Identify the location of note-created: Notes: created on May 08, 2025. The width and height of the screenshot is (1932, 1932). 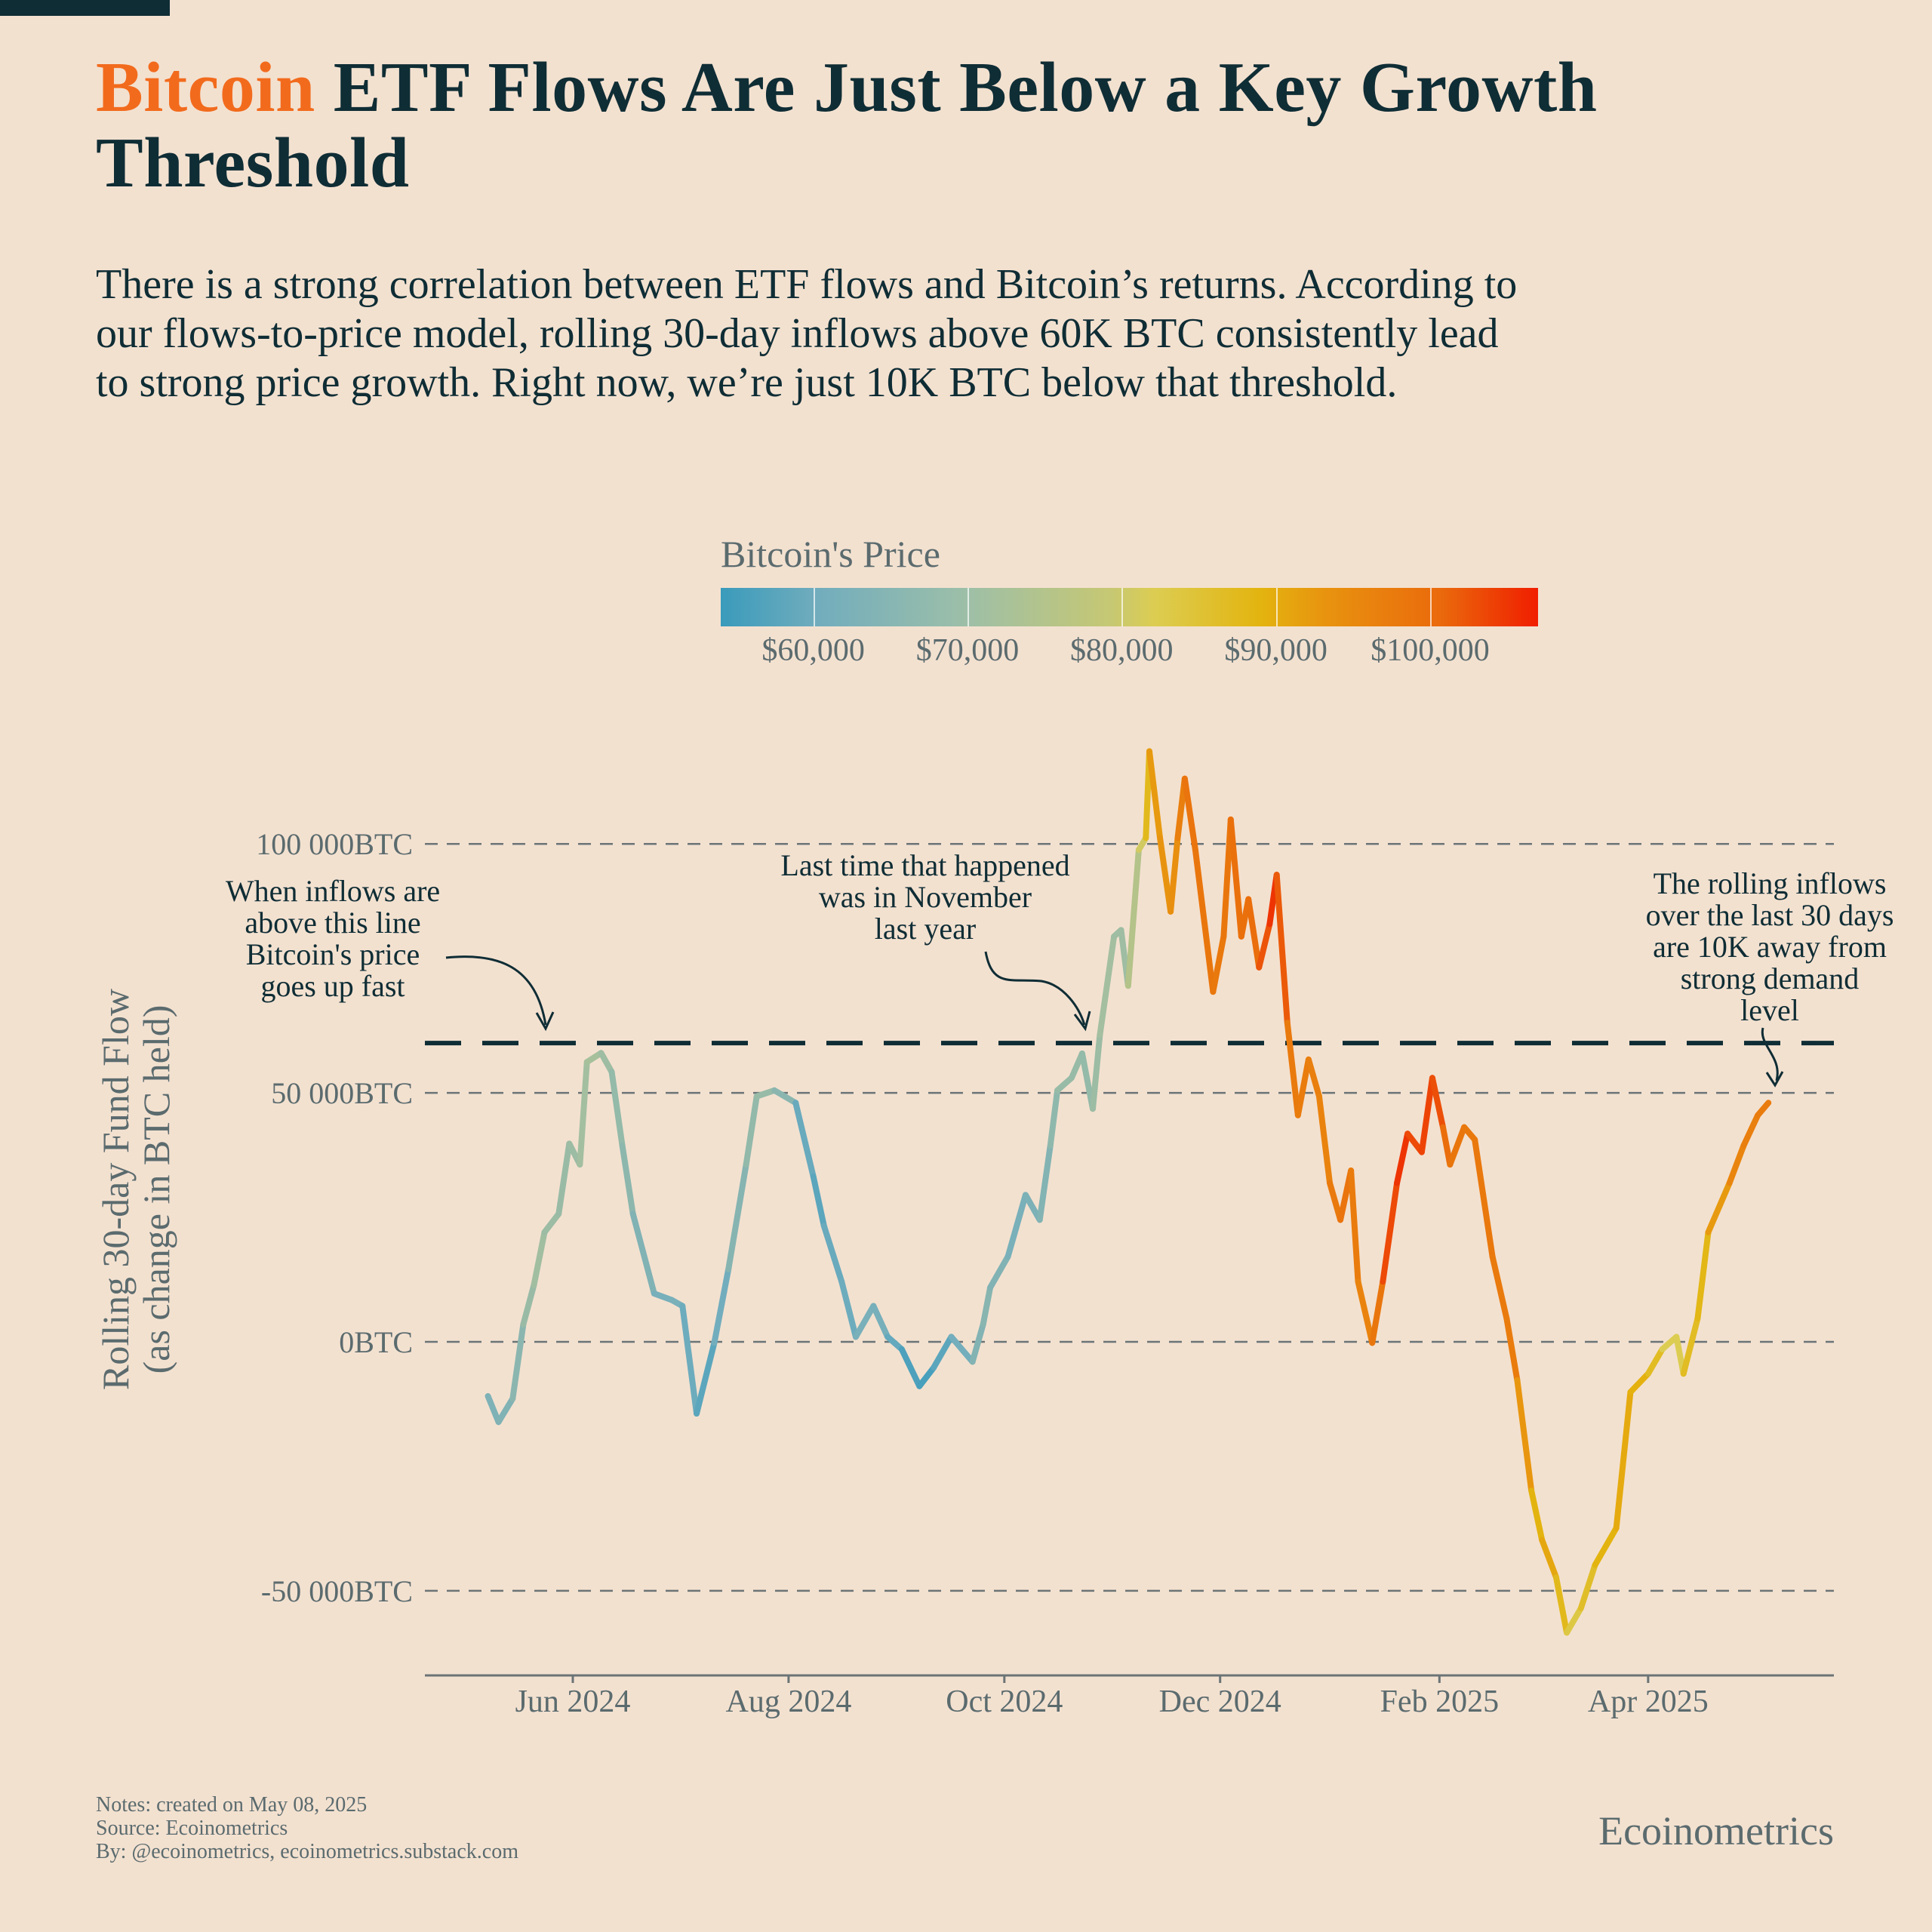
(232, 1805).